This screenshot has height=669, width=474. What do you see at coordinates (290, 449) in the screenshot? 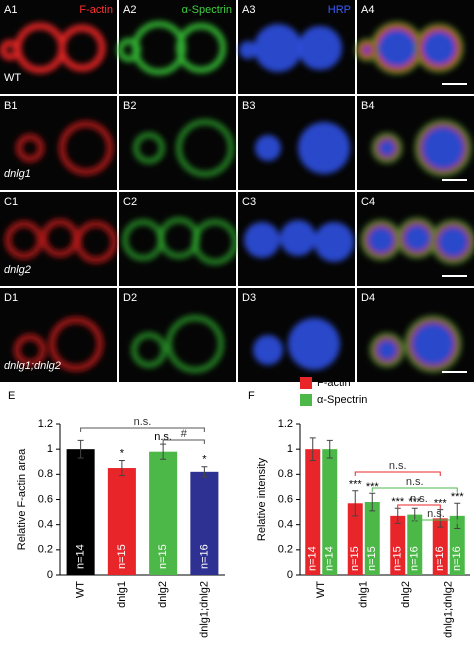
I see `y-tick-label: 1` at bounding box center [290, 449].